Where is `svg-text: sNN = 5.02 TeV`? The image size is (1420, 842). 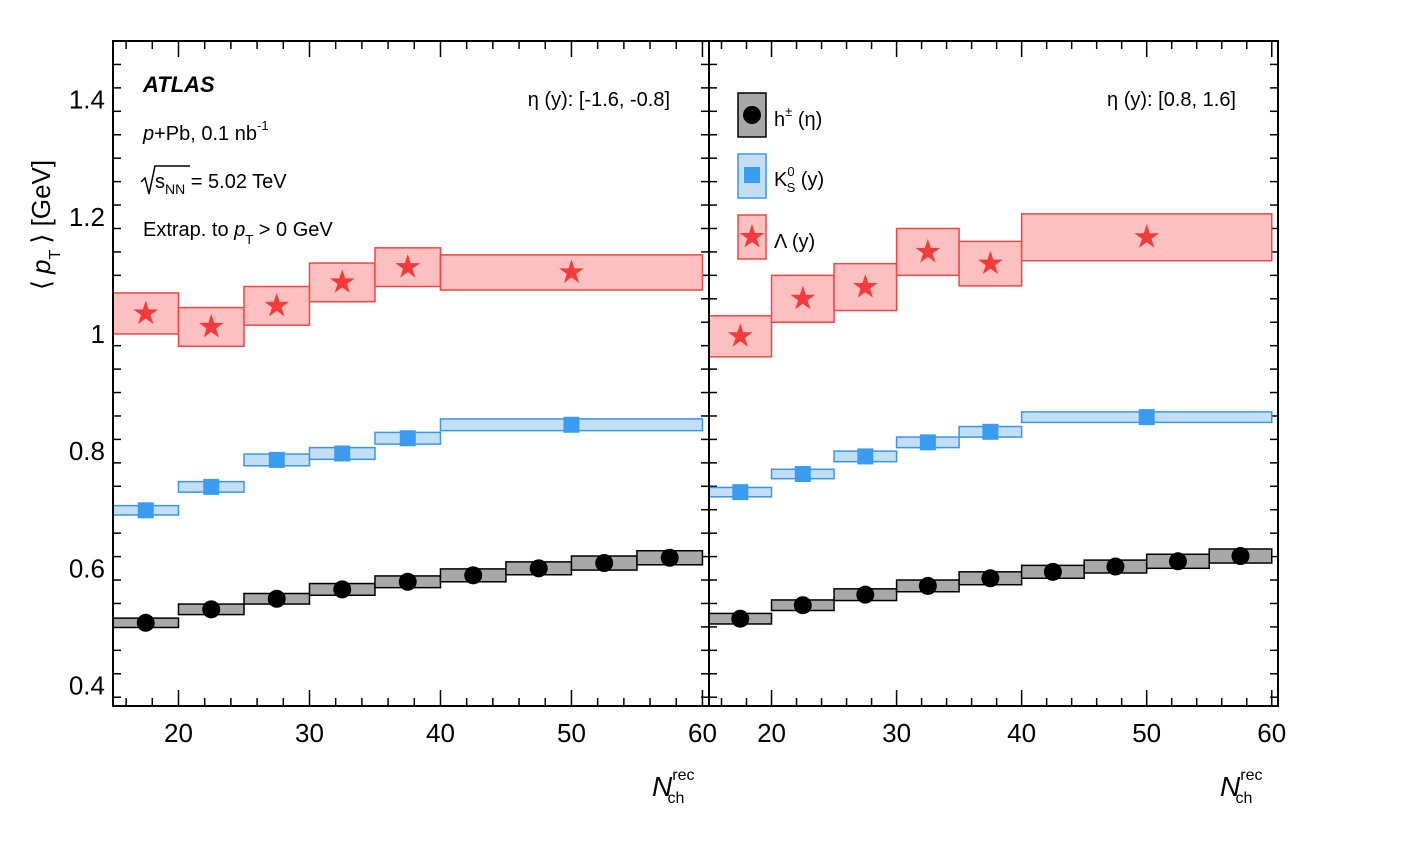 svg-text: sNN = 5.02 TeV is located at coordinates (221, 184).